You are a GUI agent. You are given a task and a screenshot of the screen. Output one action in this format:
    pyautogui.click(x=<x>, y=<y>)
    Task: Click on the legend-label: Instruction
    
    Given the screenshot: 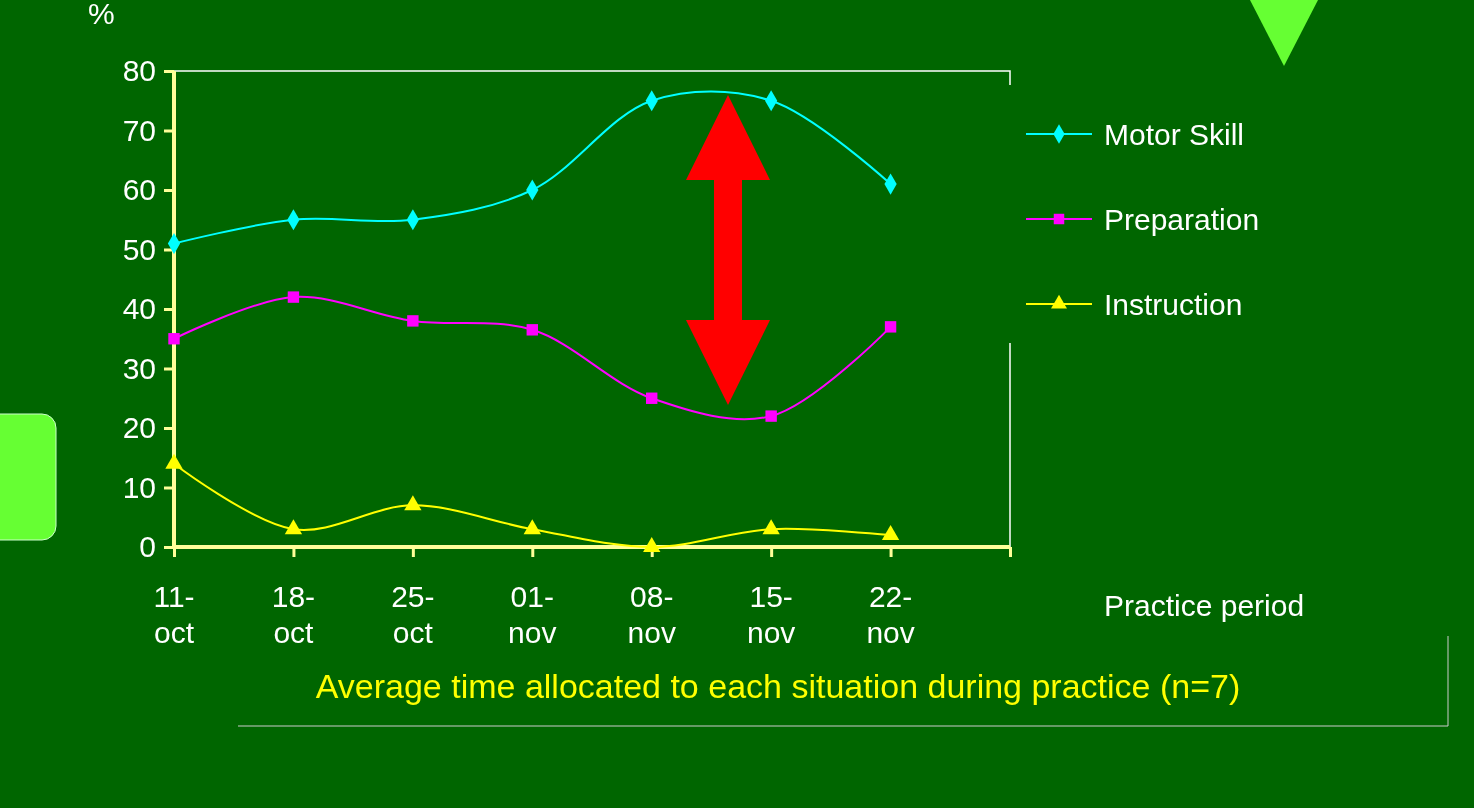 What is the action you would take?
    pyautogui.click(x=1173, y=304)
    